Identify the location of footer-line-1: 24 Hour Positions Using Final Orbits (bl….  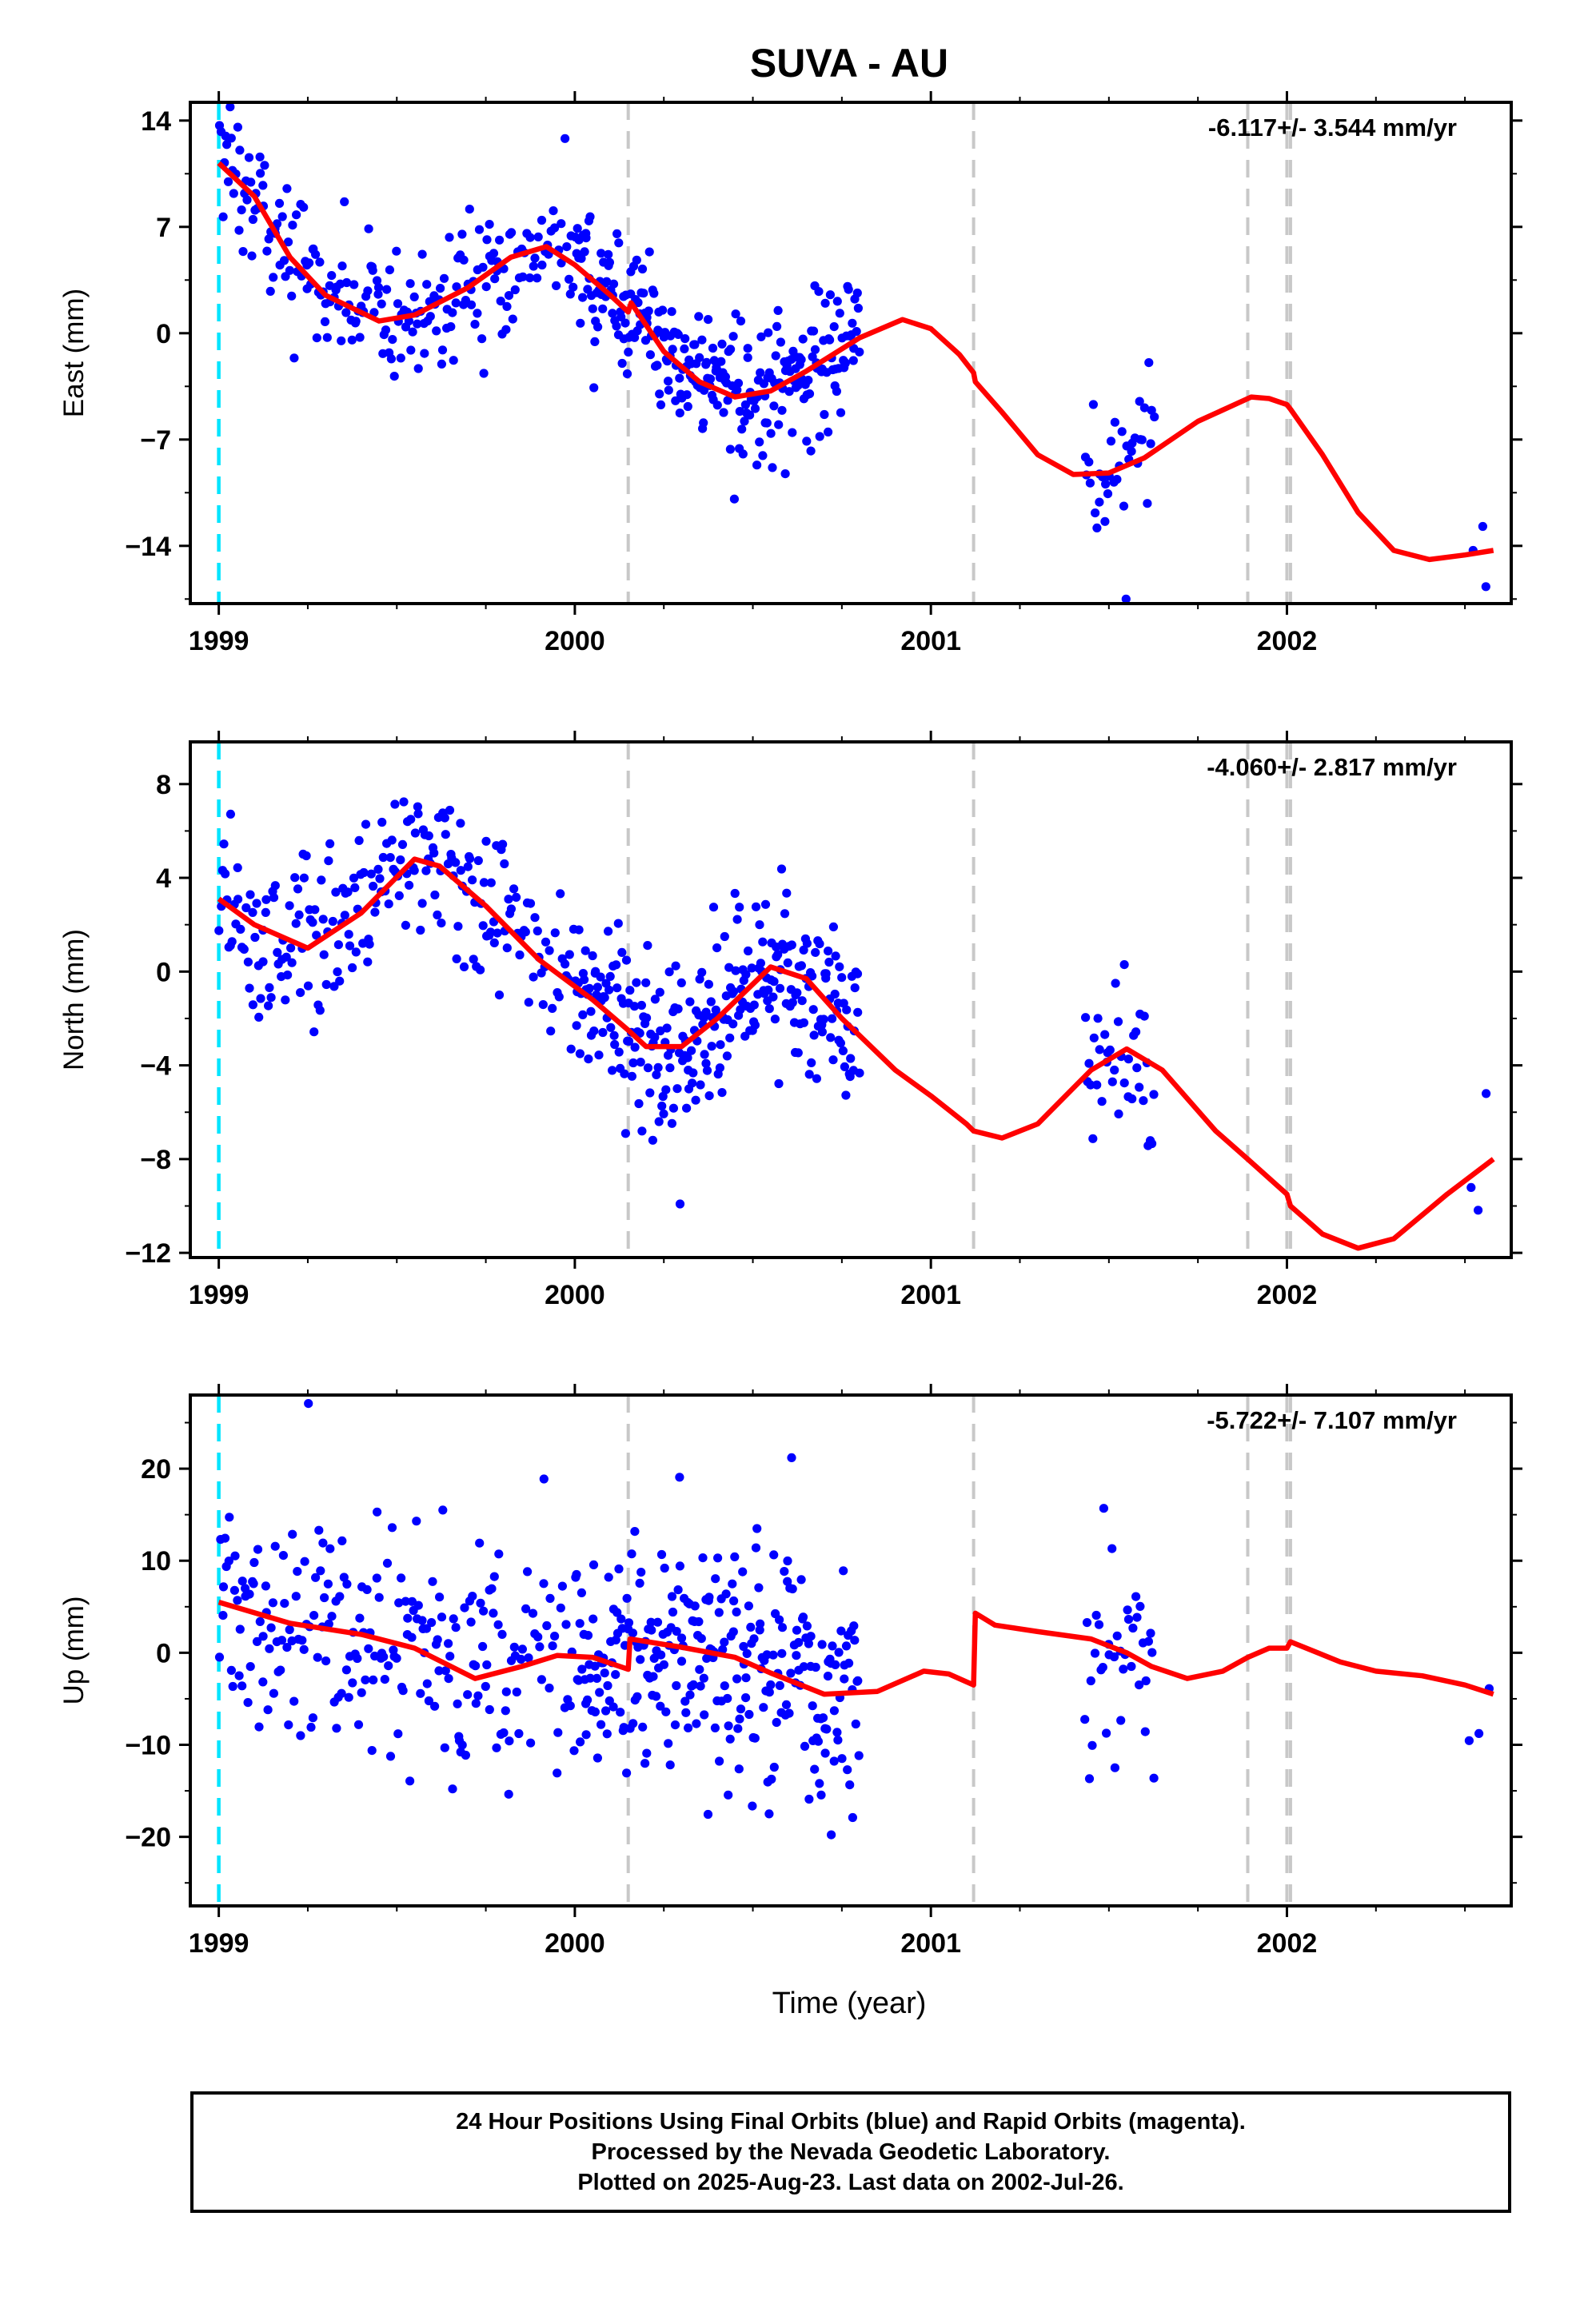
(851, 2122).